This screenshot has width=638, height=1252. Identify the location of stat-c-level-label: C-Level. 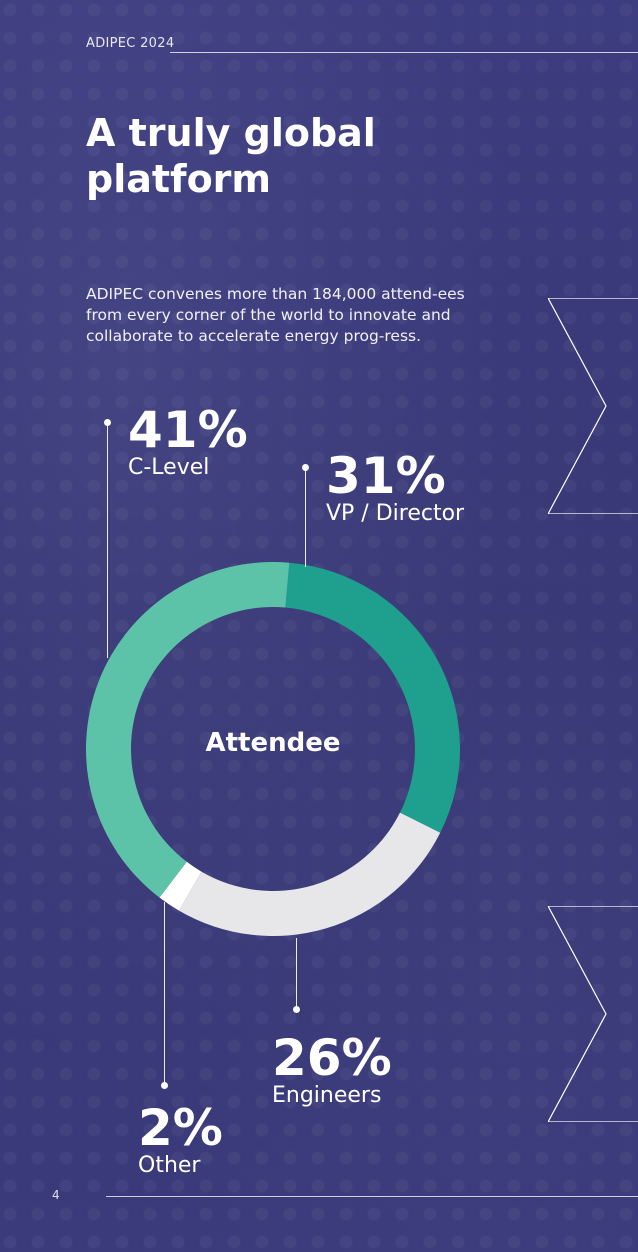
(169, 467).